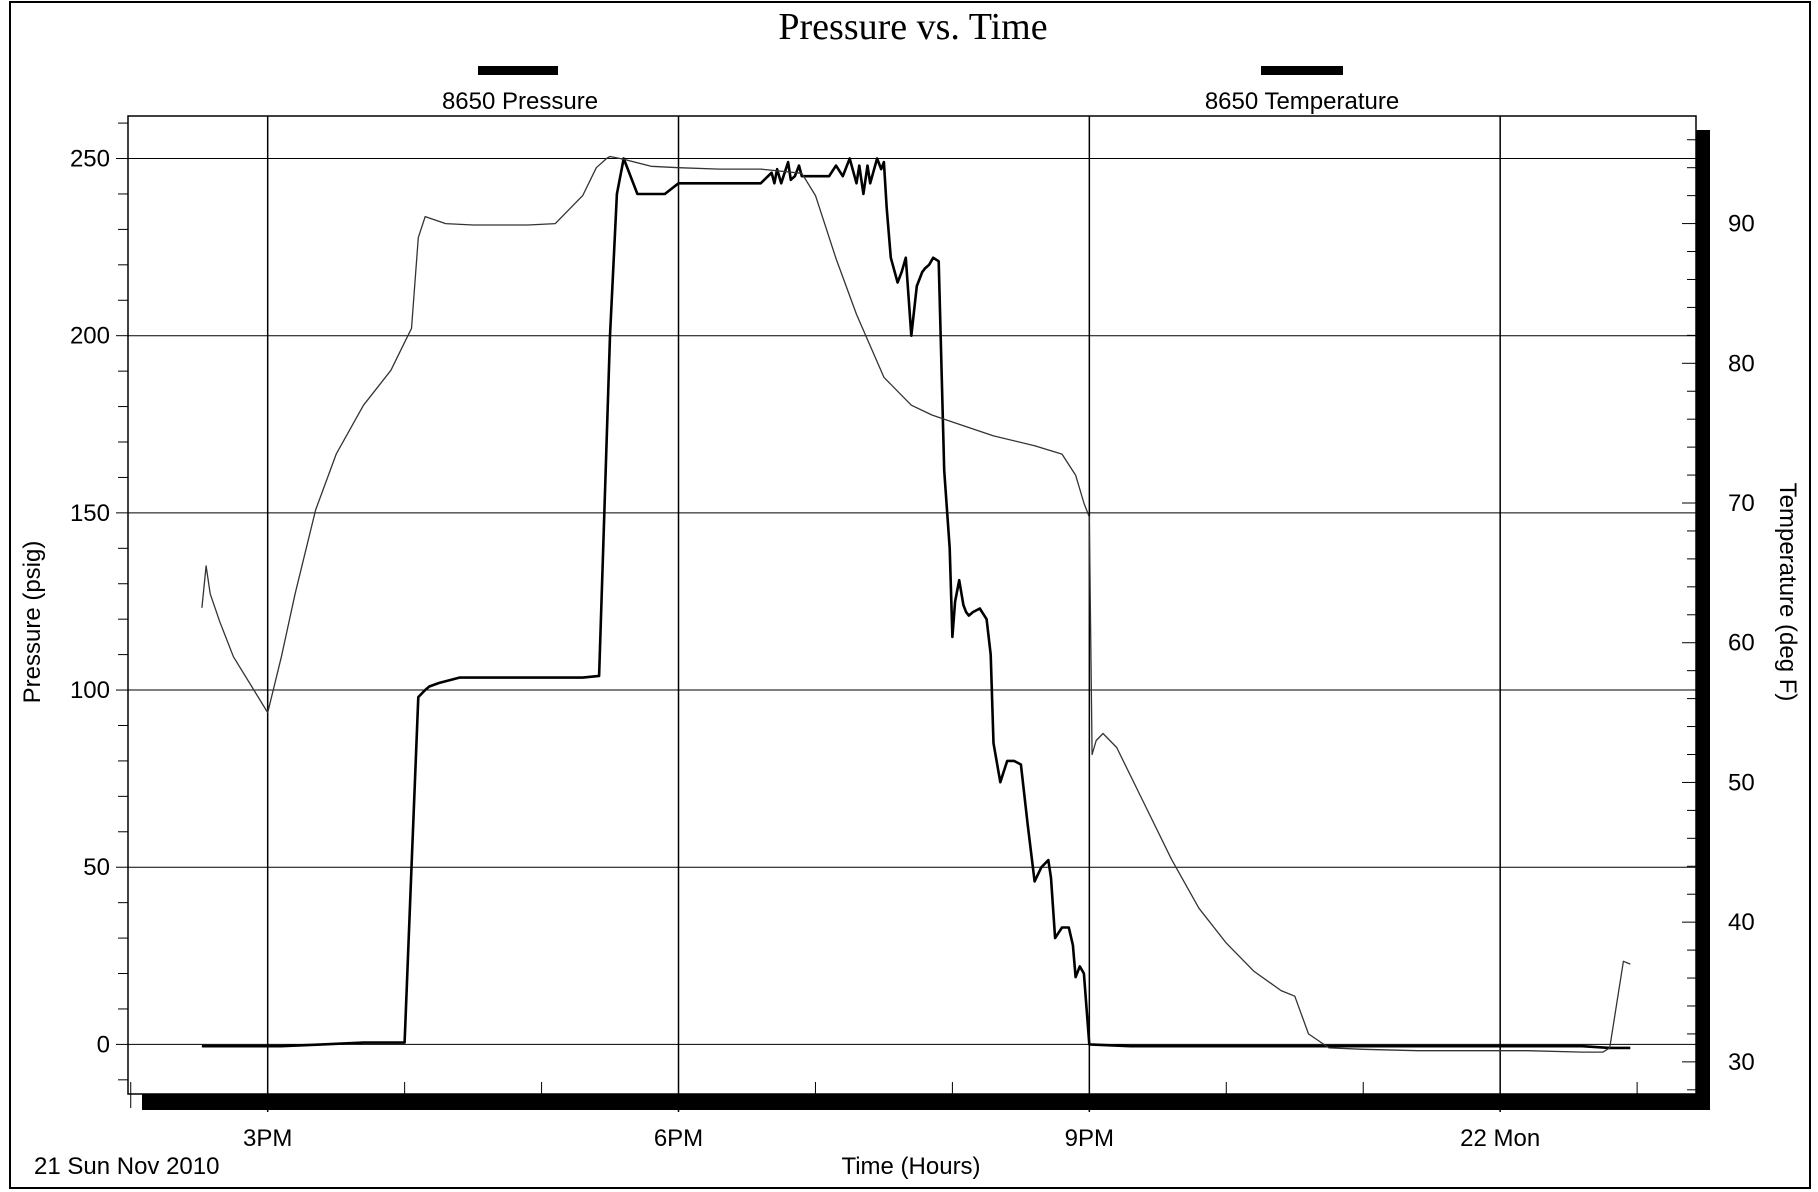  What do you see at coordinates (96, 867) in the screenshot?
I see `y-tick-label-1: 50` at bounding box center [96, 867].